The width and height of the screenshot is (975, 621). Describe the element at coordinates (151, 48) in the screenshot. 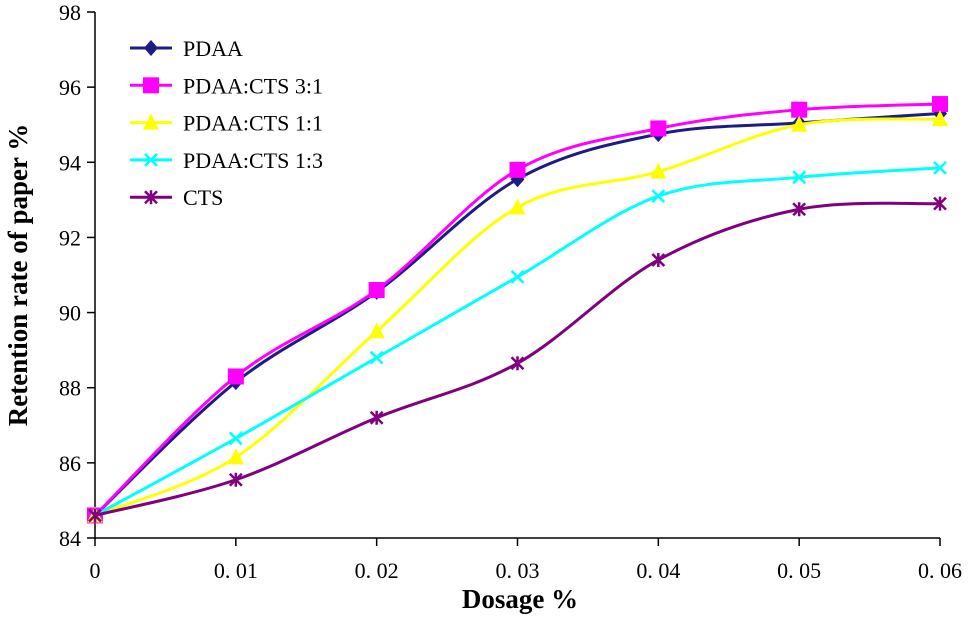

I see `marker-diamond` at that location.